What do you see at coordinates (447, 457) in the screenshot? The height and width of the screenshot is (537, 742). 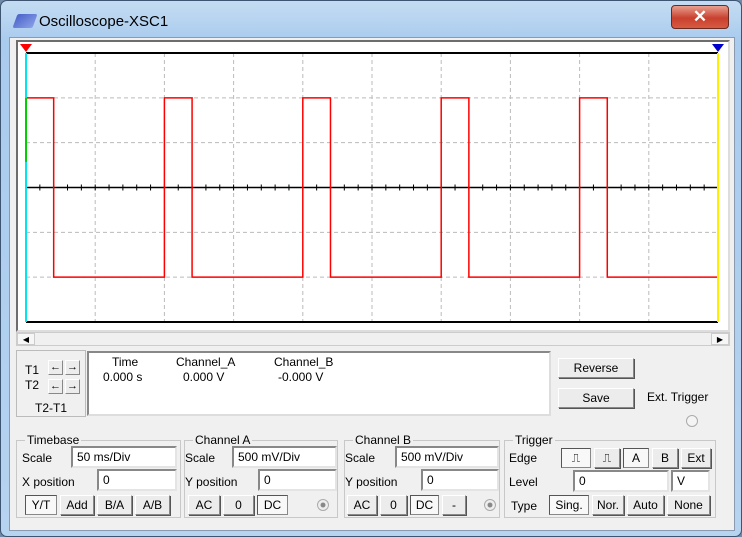 I see `channel-b-scale-input: 500 mV/Div` at bounding box center [447, 457].